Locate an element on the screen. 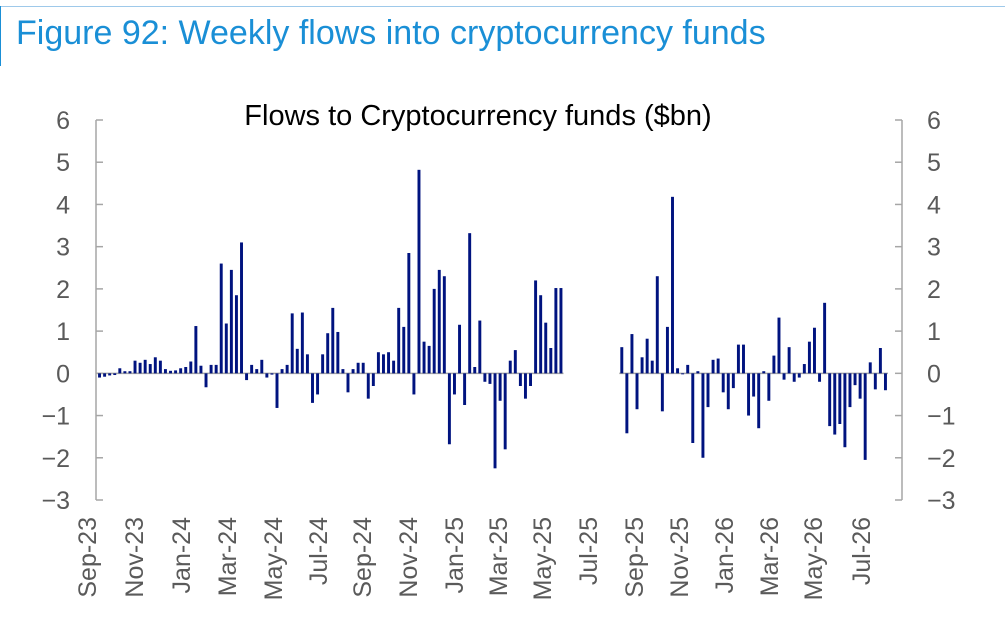 The height and width of the screenshot is (644, 1005). x-tick-label: May-26 is located at coordinates (814, 558).